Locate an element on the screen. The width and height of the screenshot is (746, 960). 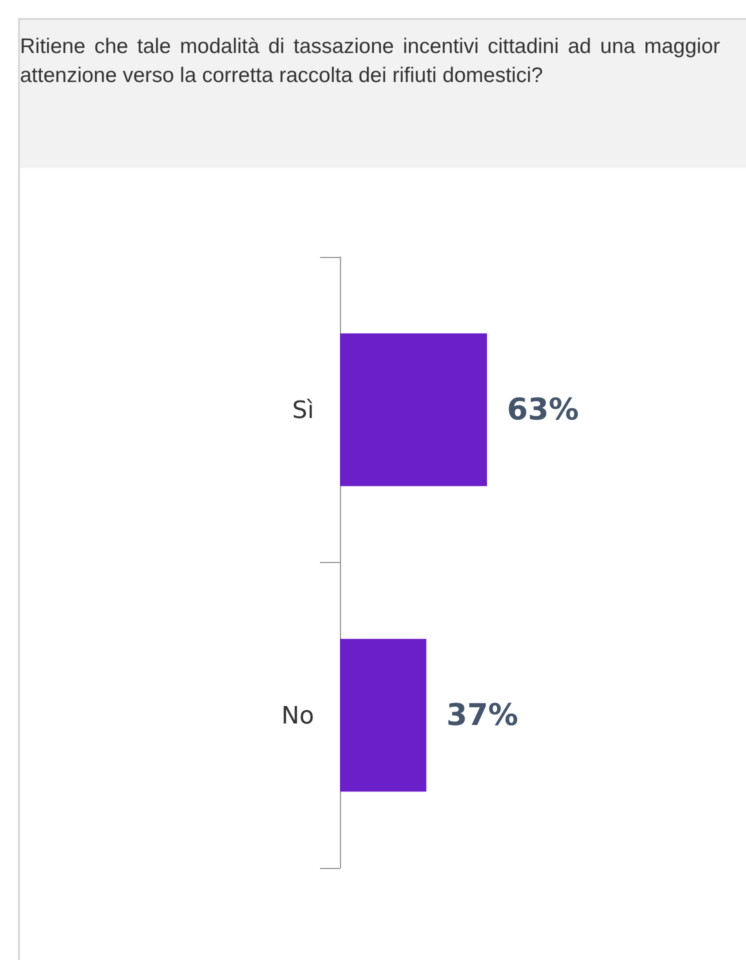
data-label: 37% is located at coordinates (482, 715).